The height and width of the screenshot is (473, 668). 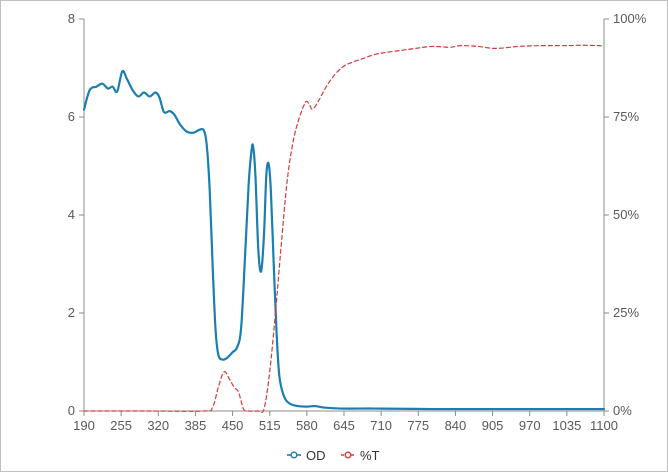 I want to click on x-tick-label: 1100, so click(x=604, y=425).